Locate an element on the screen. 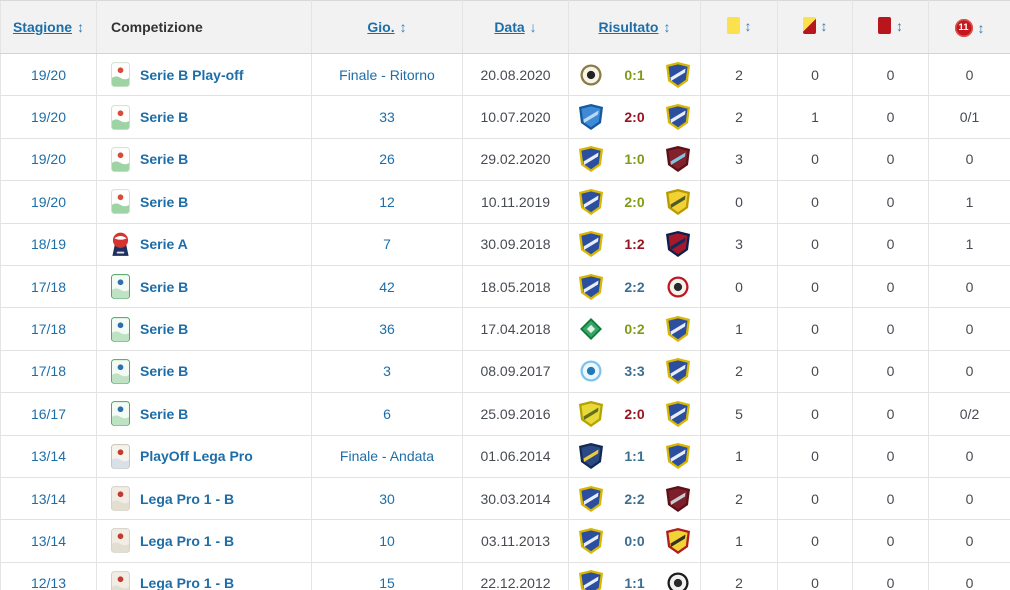  red-cards-count: 0 is located at coordinates (890, 286).